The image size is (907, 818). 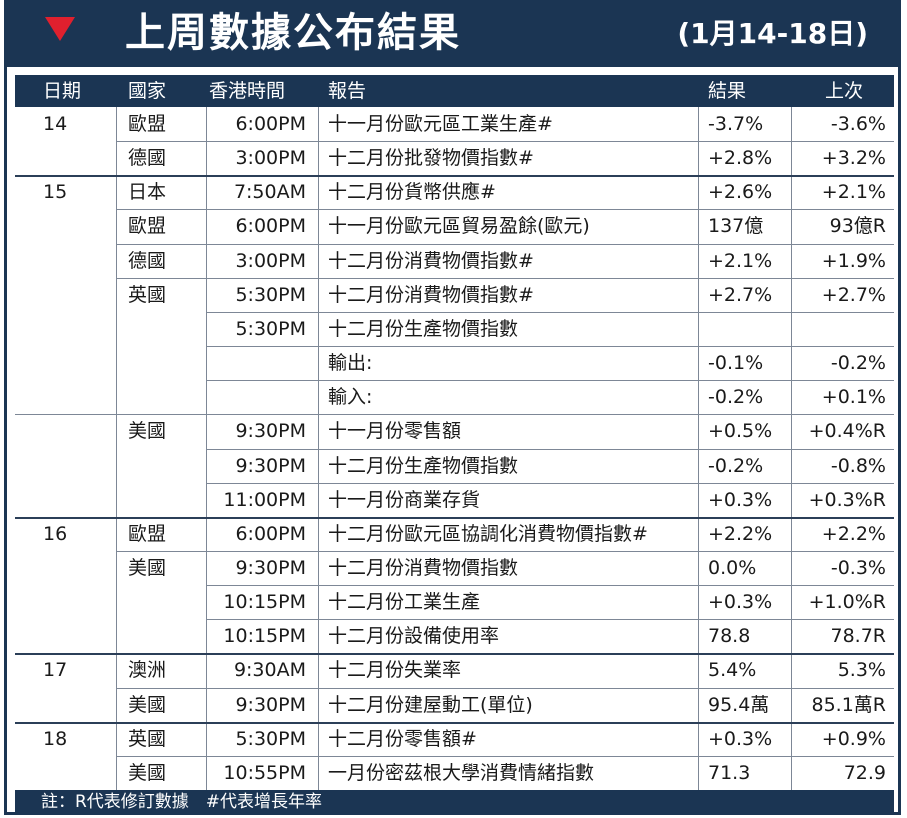 What do you see at coordinates (147, 738) in the screenshot?
I see `cell-country: 英國` at bounding box center [147, 738].